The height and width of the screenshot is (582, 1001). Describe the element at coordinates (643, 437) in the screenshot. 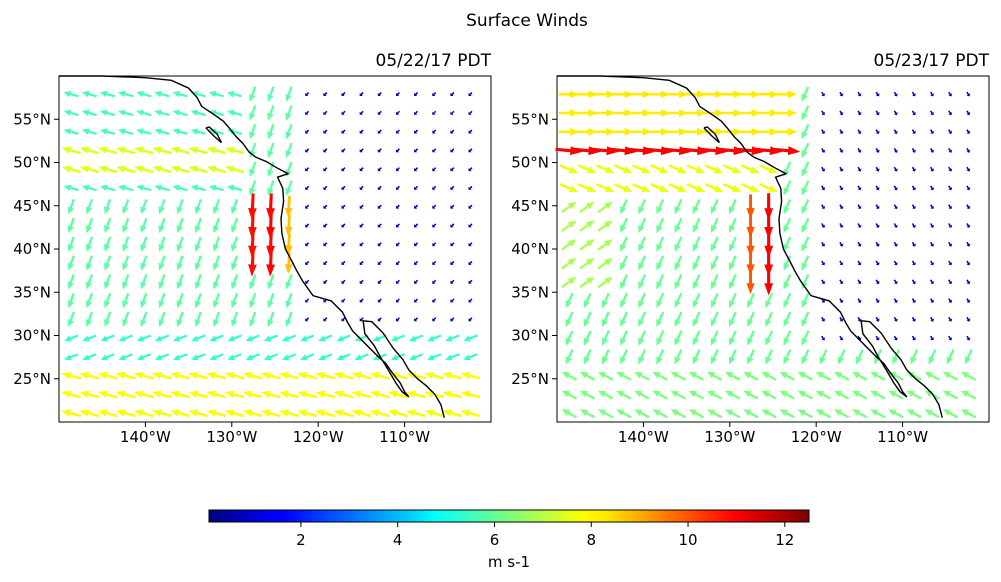

I see `x-tick-label: 140°W` at that location.